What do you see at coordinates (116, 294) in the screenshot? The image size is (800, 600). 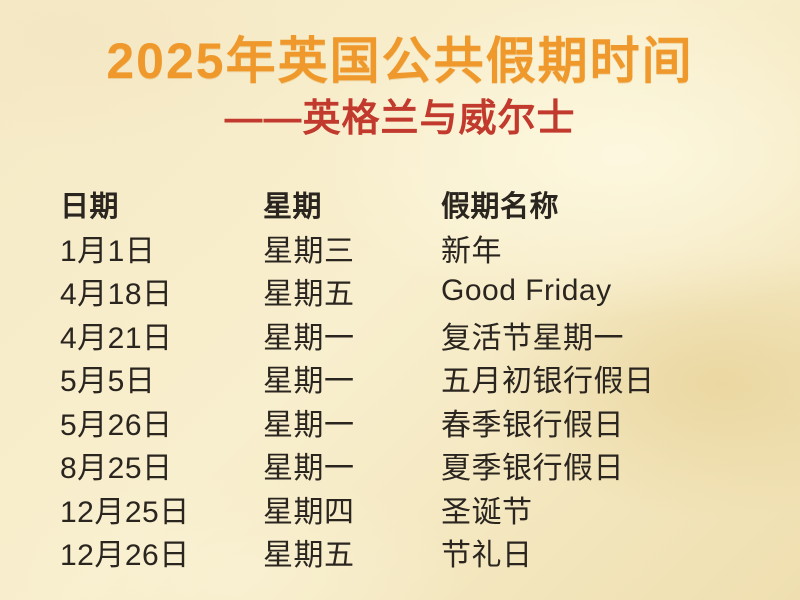 I see `cell-date: 4月18日` at bounding box center [116, 294].